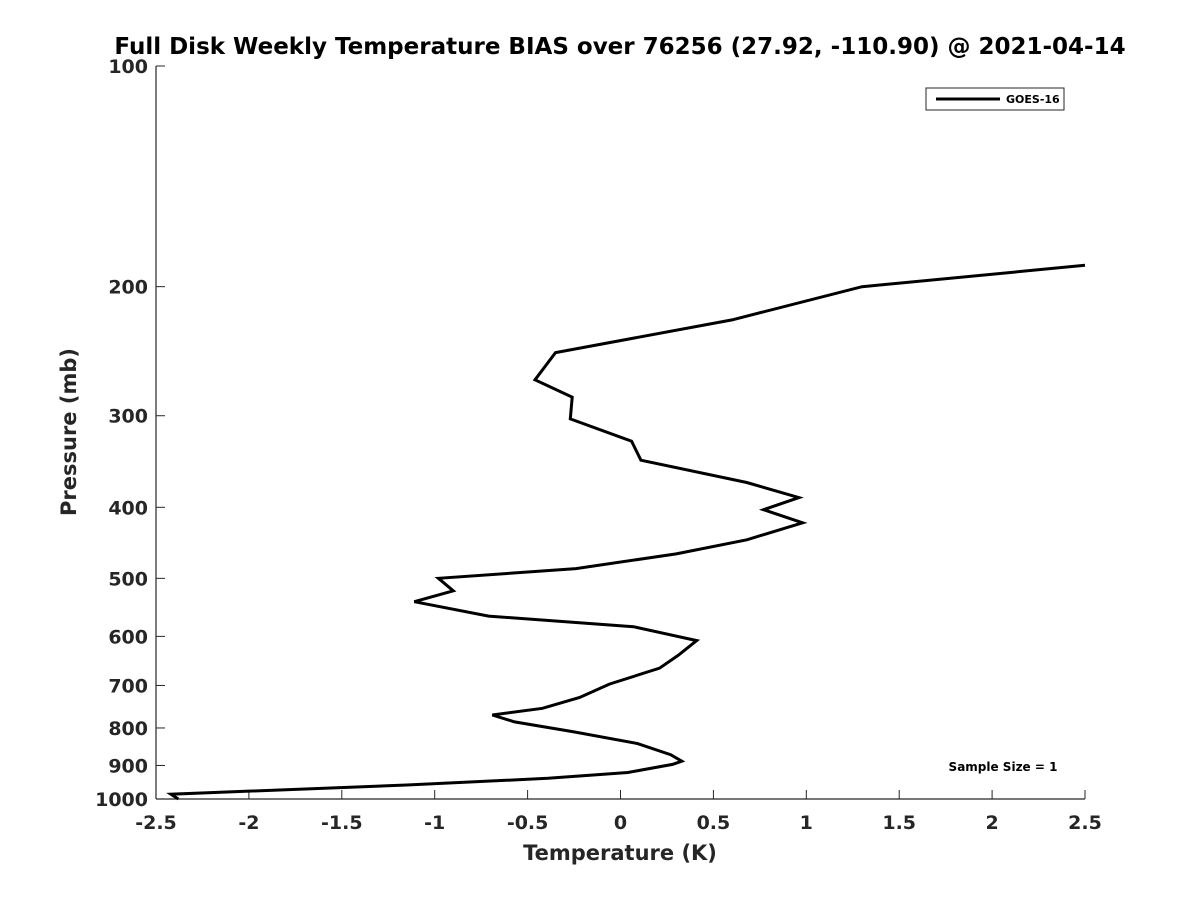 The height and width of the screenshot is (900, 1200). What do you see at coordinates (991, 823) in the screenshot?
I see `x-tick-label: 2` at bounding box center [991, 823].